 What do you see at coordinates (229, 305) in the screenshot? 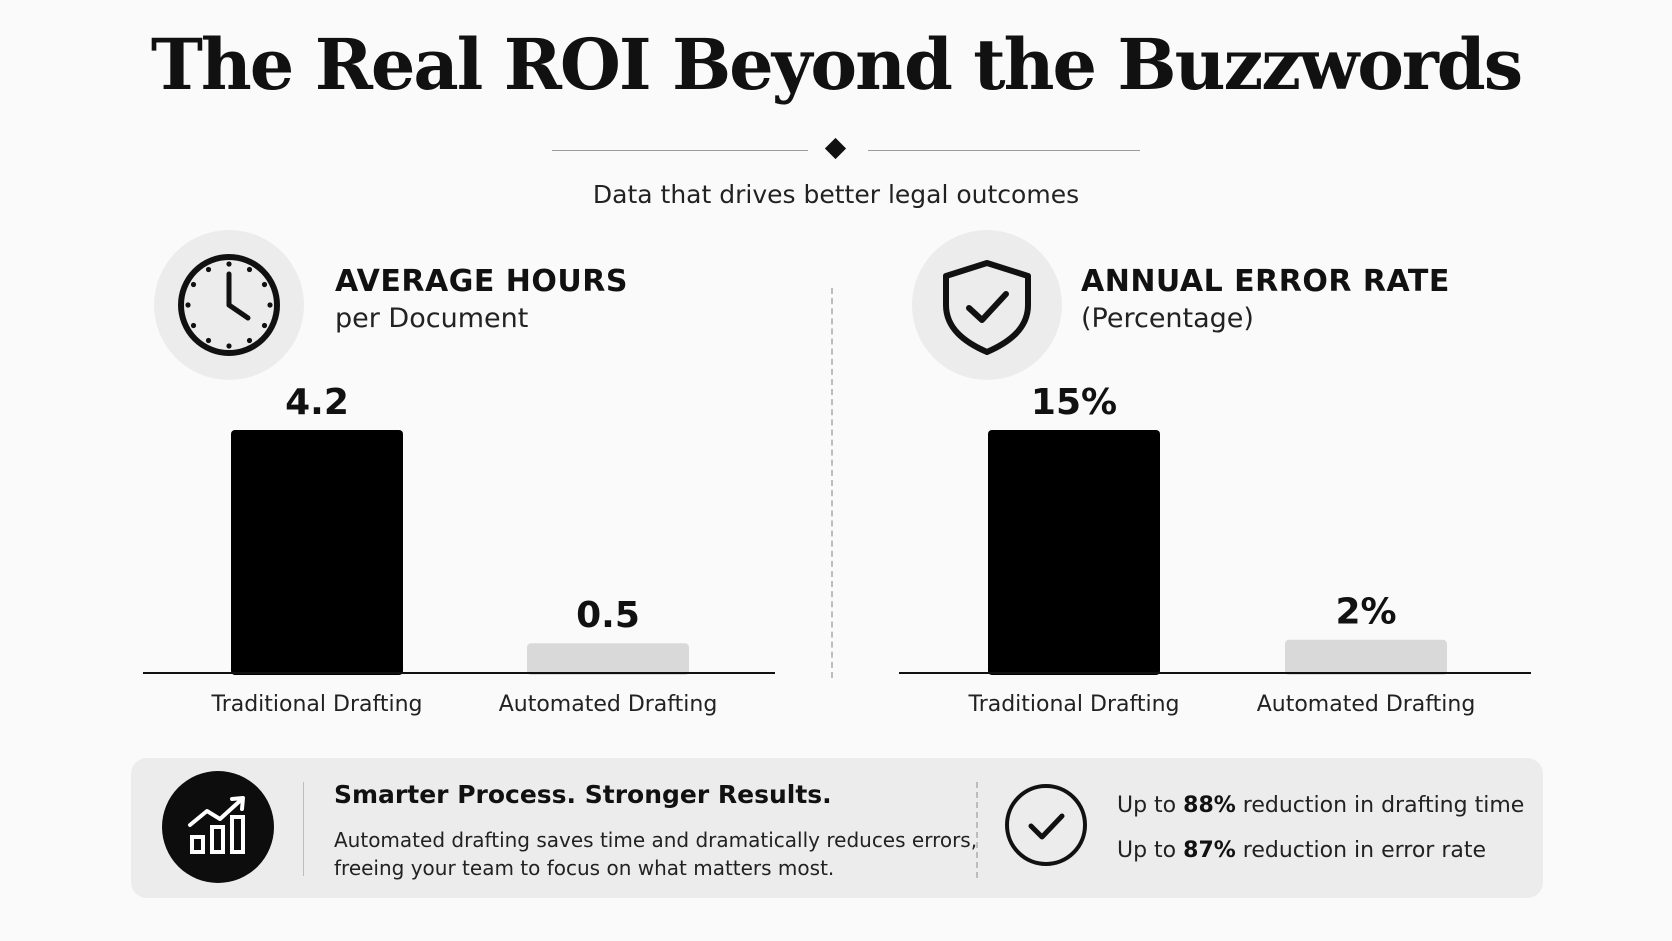
I see `clock-icon` at bounding box center [229, 305].